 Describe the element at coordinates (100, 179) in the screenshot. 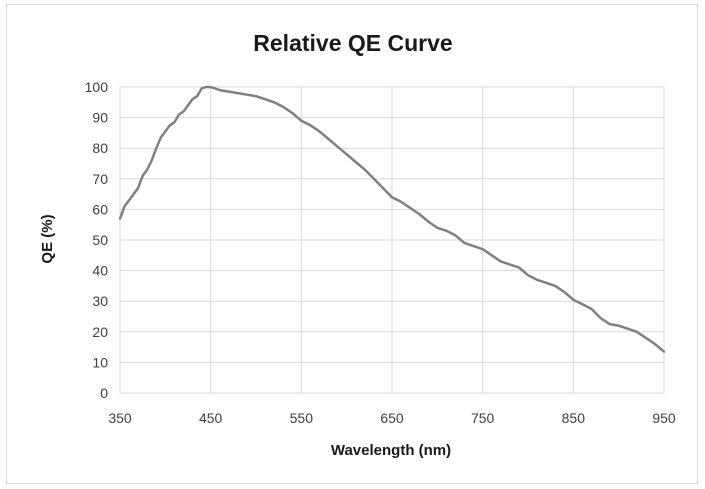

I see `y-tick-label: 70` at that location.